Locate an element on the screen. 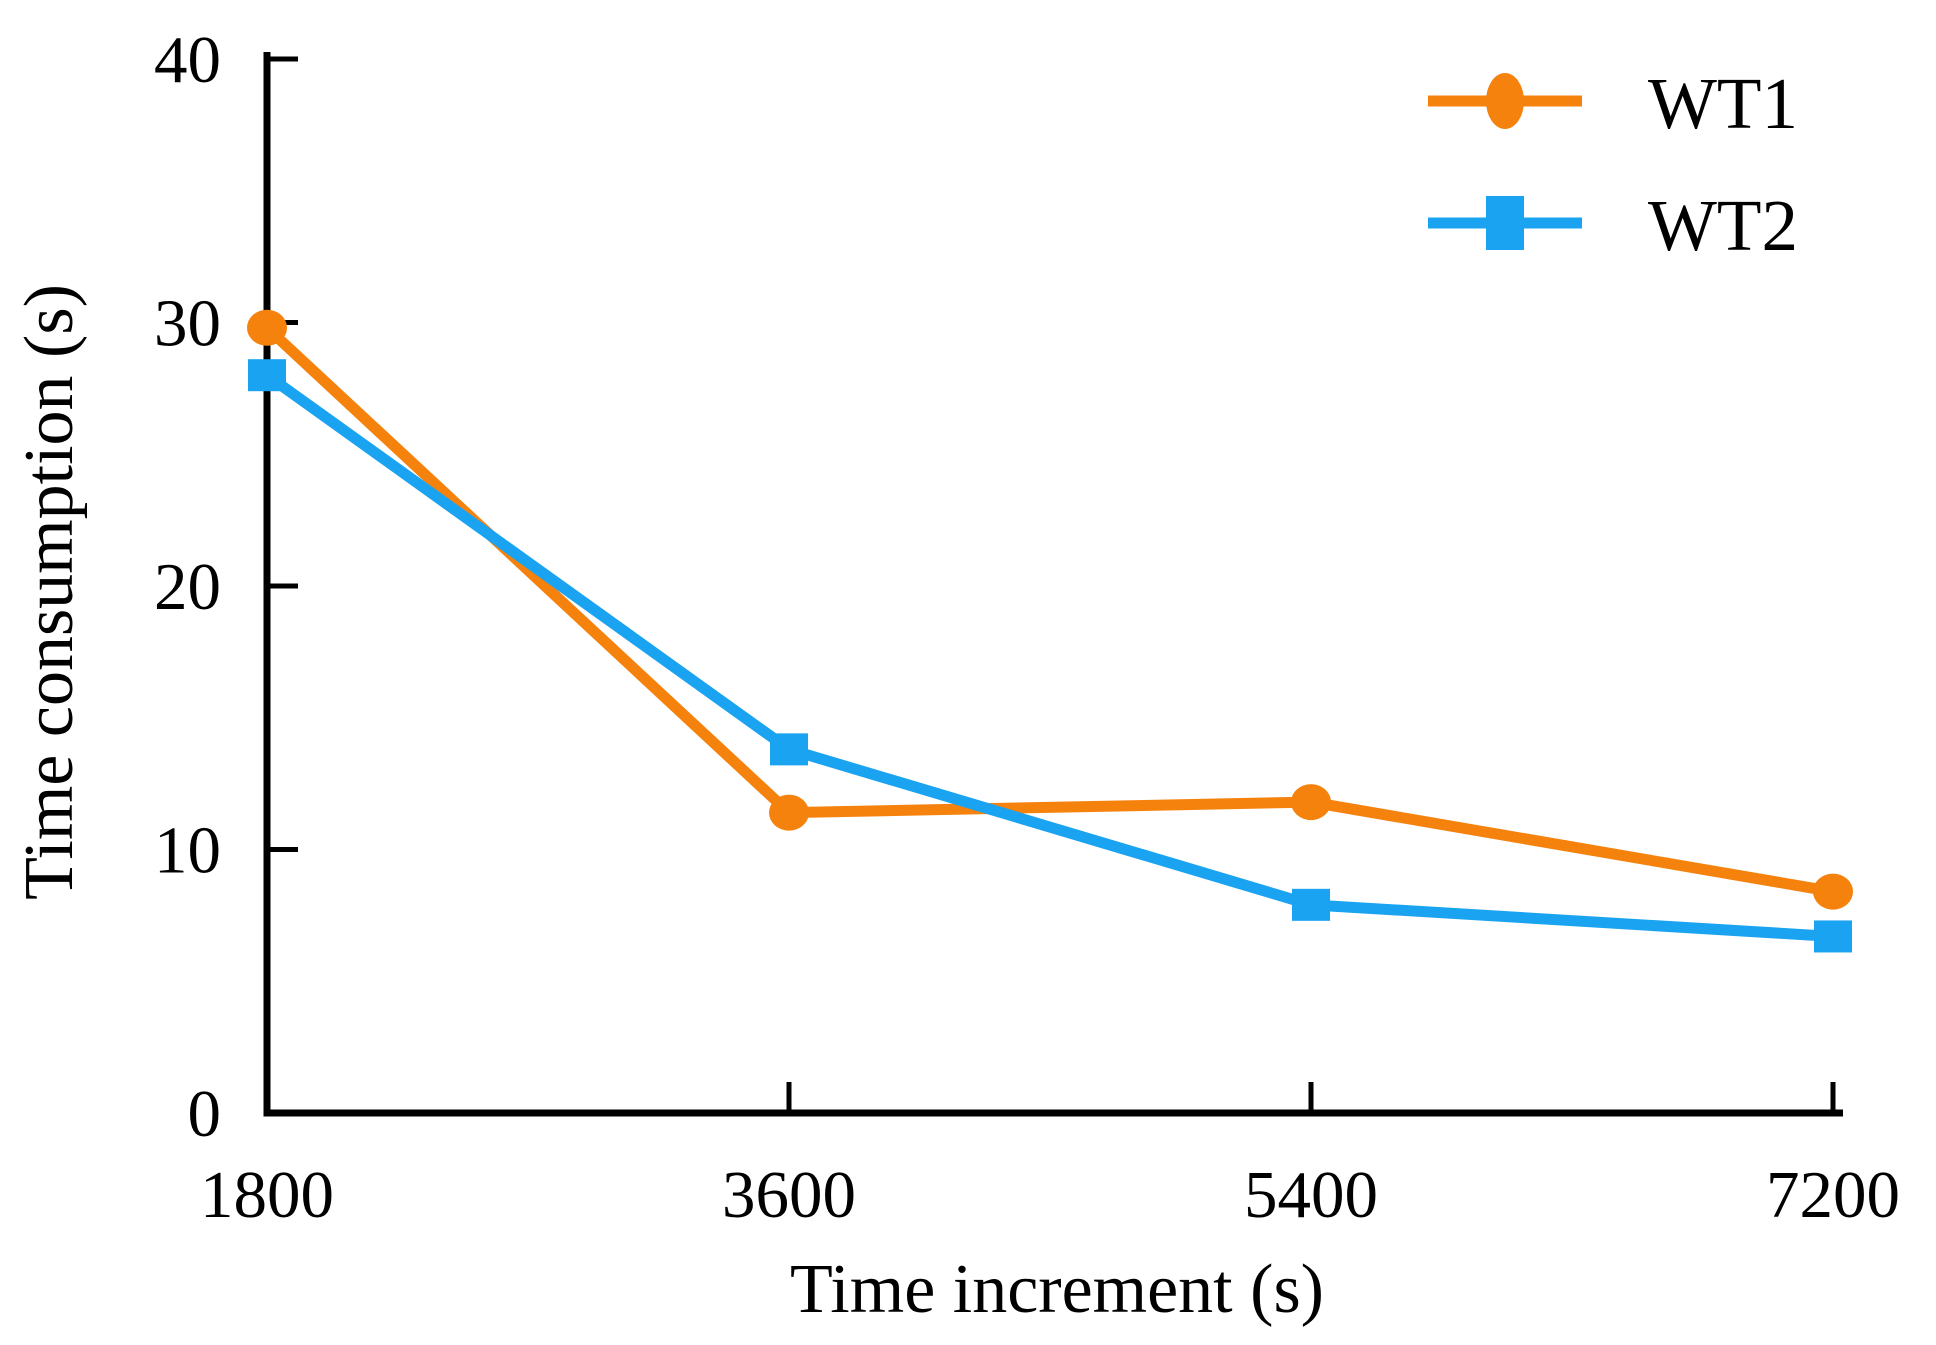  x-tick-label-5400: 5400 is located at coordinates (1311, 1195).